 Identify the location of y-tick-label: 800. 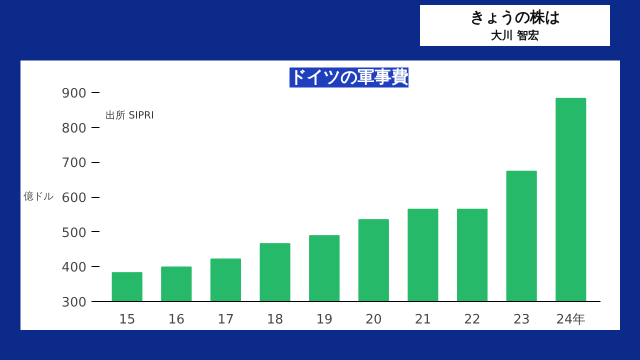
(74, 128).